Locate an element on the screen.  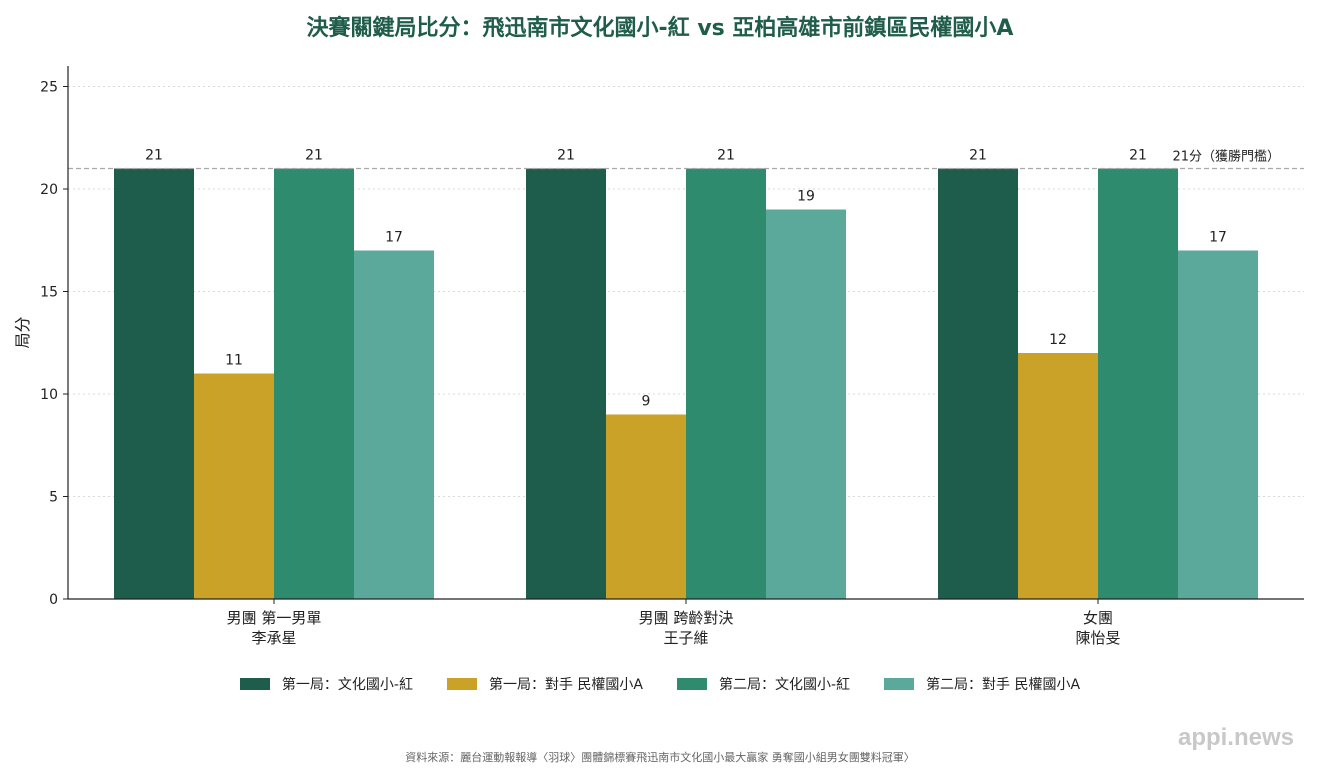
category-label: 男團 跨齡對決 is located at coordinates (686, 618).